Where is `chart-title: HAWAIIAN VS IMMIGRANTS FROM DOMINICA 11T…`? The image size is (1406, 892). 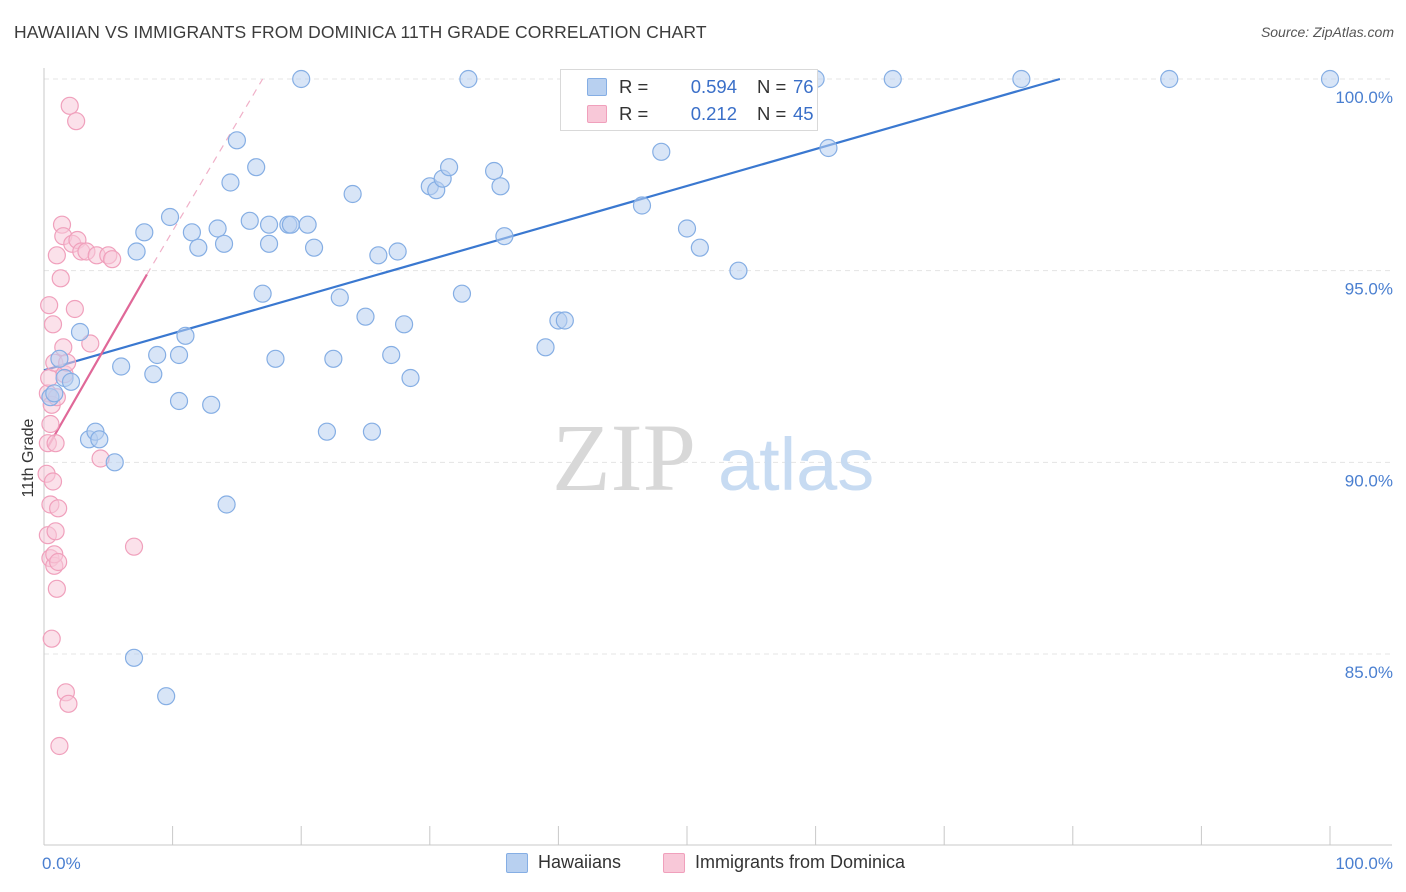
chart-title: HAWAIIAN VS IMMIGRANTS FROM DOMINICA 11T… is located at coordinates (360, 32).